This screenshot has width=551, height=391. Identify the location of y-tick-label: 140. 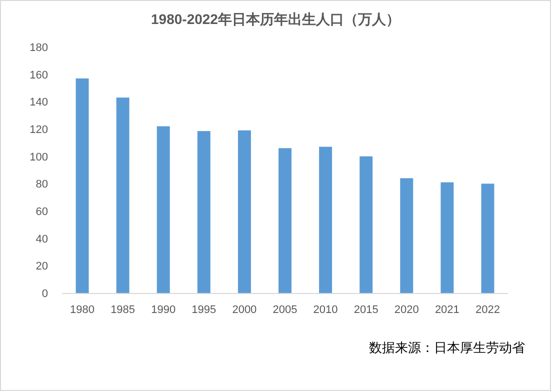
(39, 102).